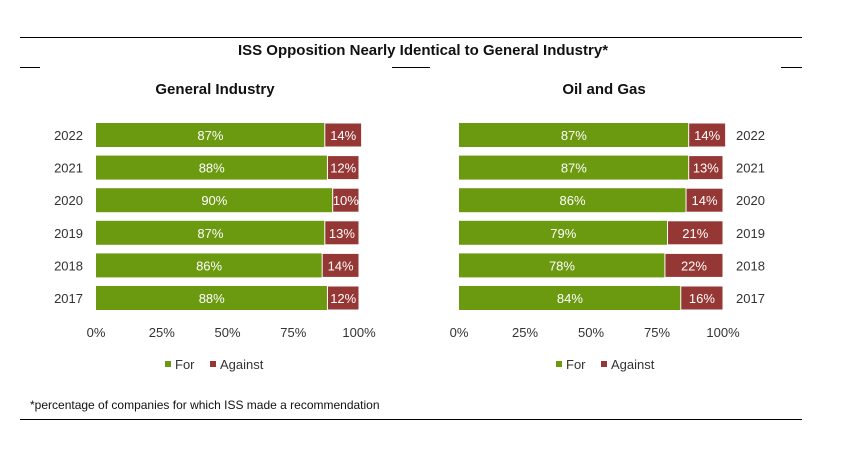 This screenshot has height=451, width=846. What do you see at coordinates (750, 168) in the screenshot?
I see `chart-2-year-2021: 2021` at bounding box center [750, 168].